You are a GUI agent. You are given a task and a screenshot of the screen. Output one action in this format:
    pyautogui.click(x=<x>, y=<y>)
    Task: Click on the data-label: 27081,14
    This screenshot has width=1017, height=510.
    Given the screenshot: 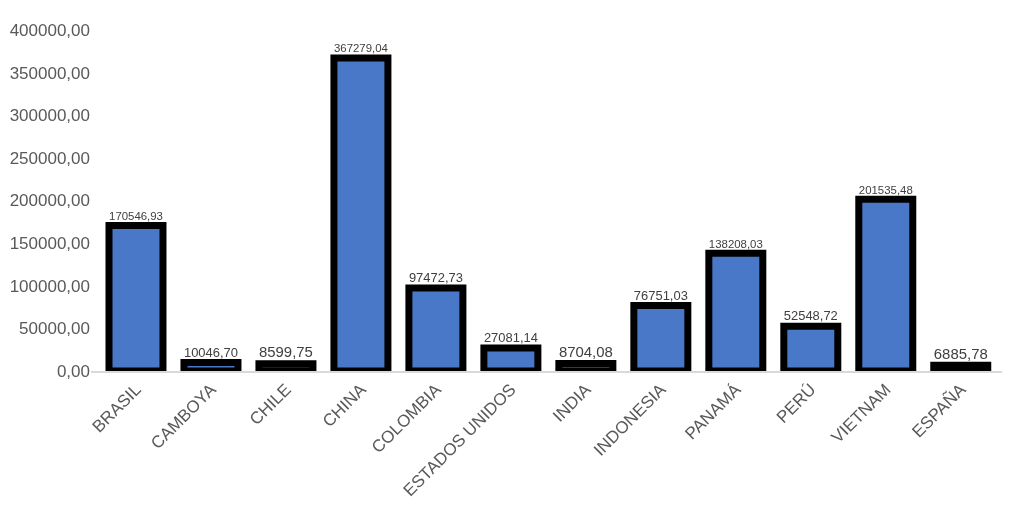 What is the action you would take?
    pyautogui.click(x=510, y=338)
    